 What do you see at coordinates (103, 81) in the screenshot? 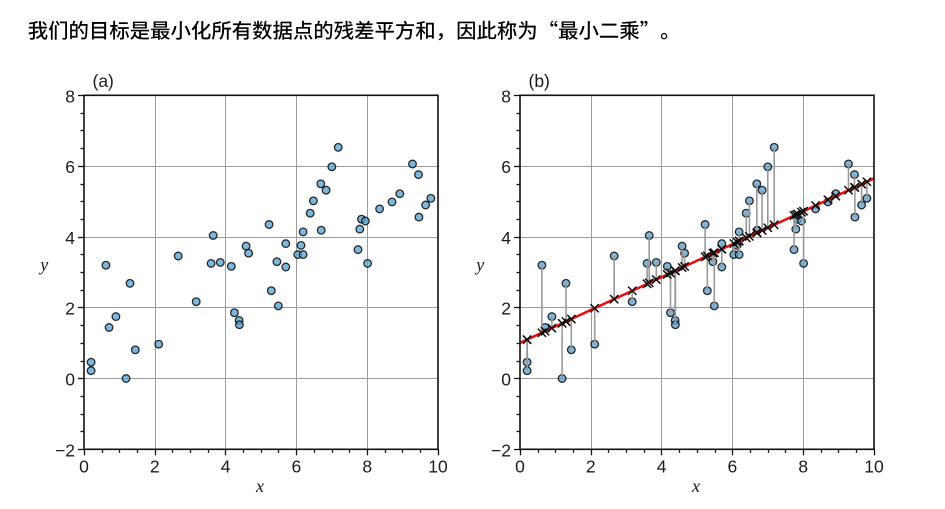
I see `svg-text: (a)` at bounding box center [103, 81].